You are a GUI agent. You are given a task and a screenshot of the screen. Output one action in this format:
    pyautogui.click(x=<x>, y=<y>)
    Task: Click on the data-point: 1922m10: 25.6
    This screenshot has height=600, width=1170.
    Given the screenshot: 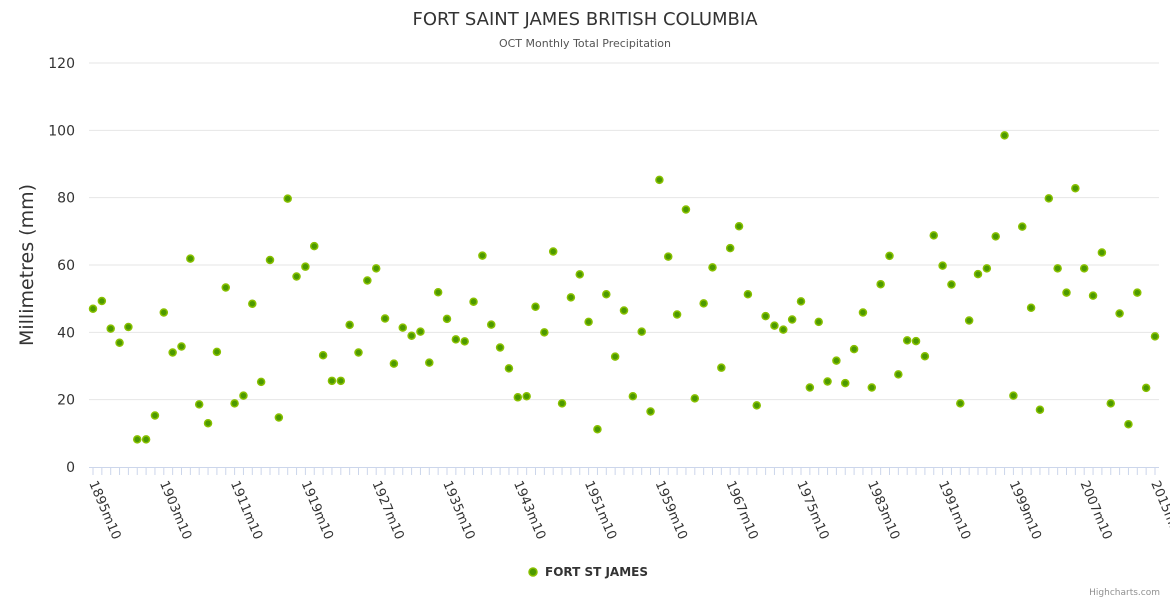 What is the action you would take?
    pyautogui.click(x=332, y=381)
    